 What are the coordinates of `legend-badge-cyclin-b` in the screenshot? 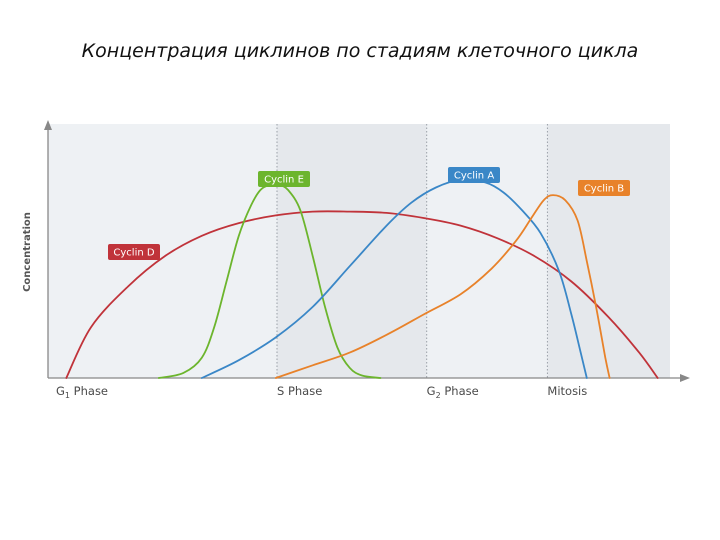 It's located at (604, 188).